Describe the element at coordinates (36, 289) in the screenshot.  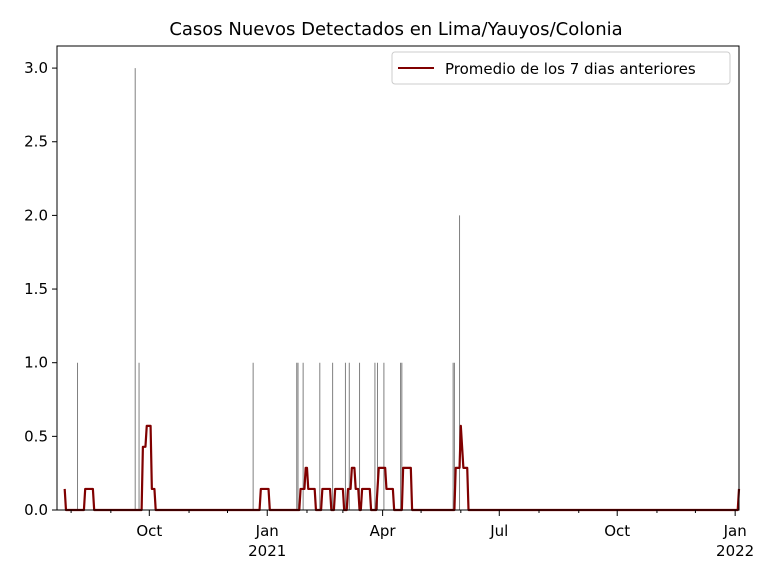
I see `y-tick-label: 1.5` at that location.